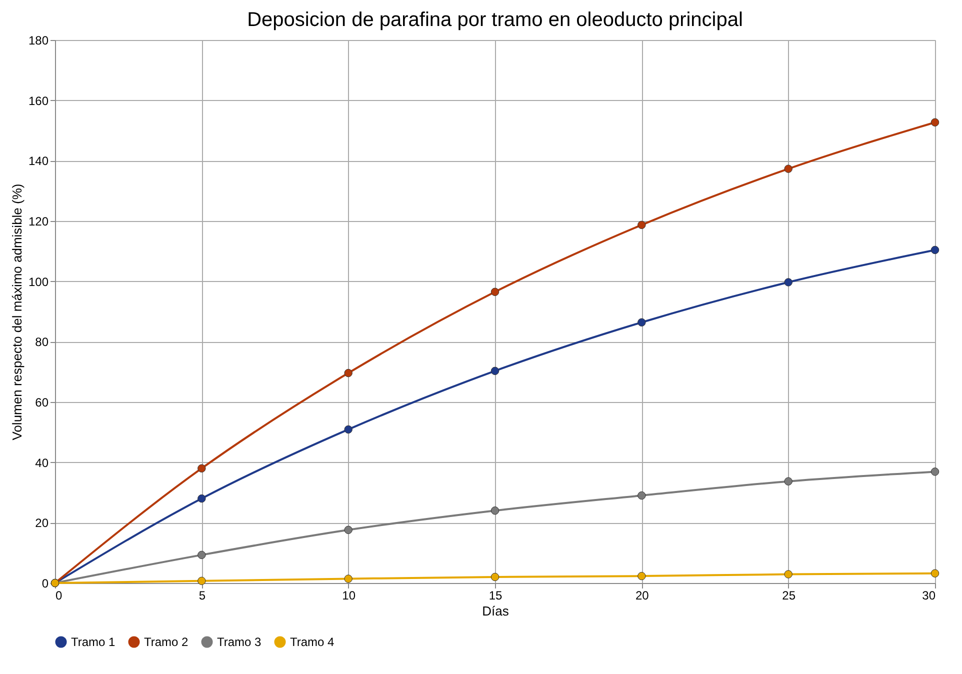  What do you see at coordinates (59, 595) in the screenshot?
I see `x-tick-label: 0` at bounding box center [59, 595].